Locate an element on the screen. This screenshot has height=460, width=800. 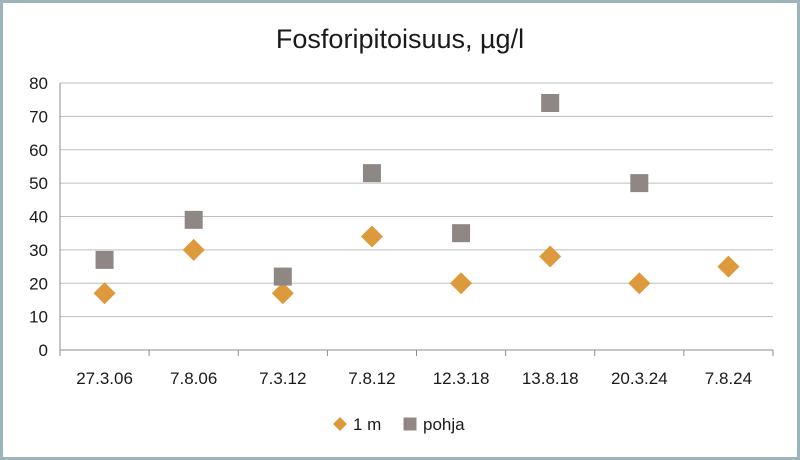
legend-label: pohja is located at coordinates (444, 424).